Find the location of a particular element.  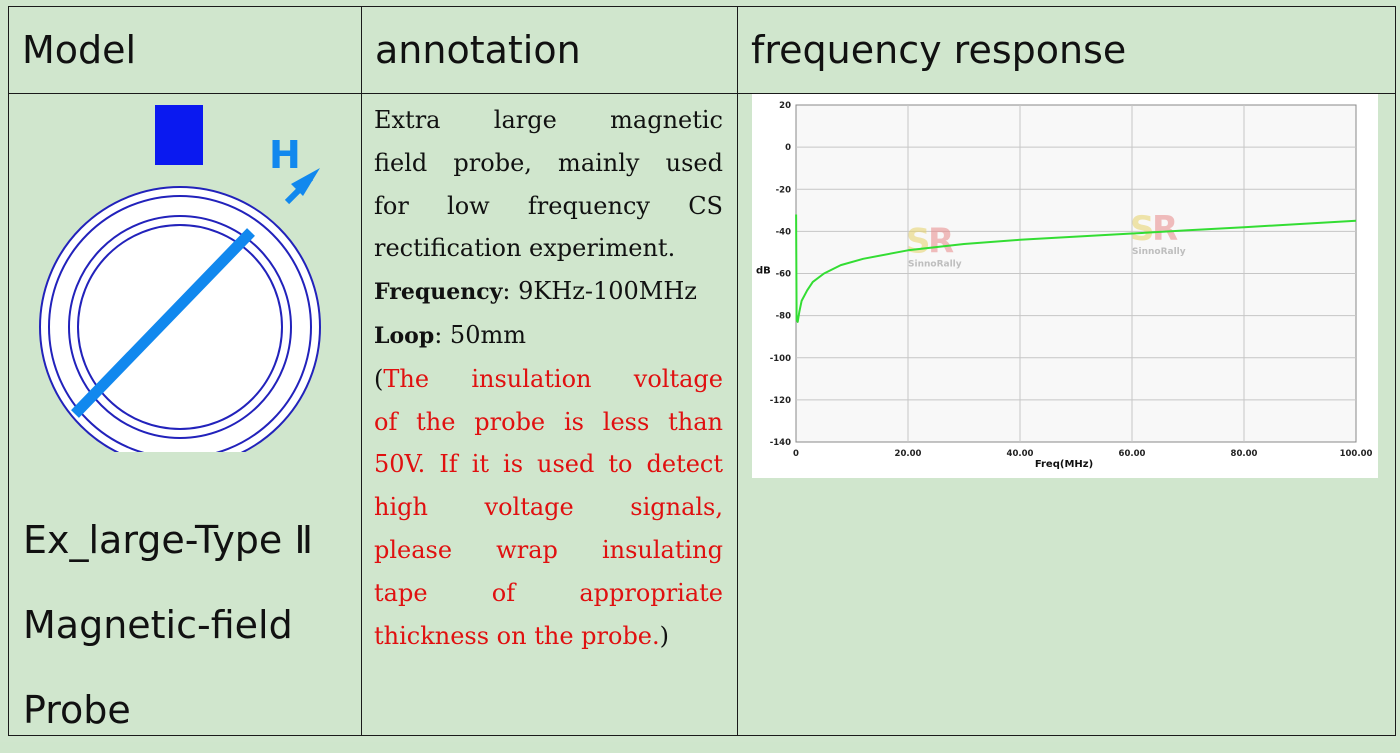

header-row: Model annotation frequency response is located at coordinates (702, 50).